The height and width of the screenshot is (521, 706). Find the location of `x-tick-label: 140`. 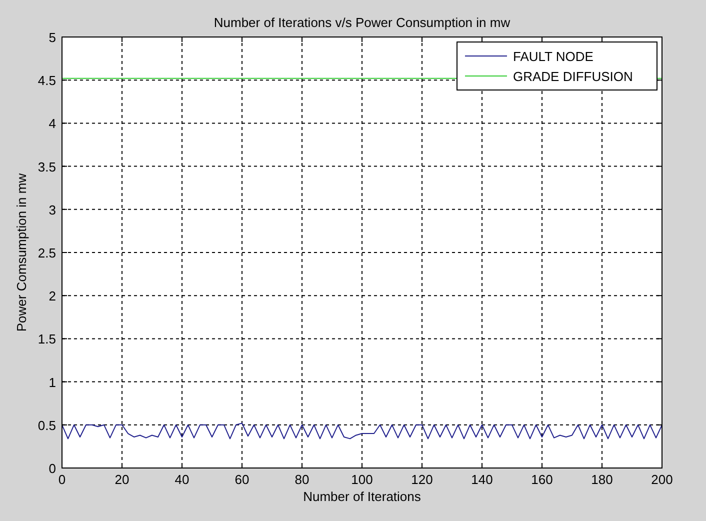

x-tick-label: 140 is located at coordinates (482, 479).